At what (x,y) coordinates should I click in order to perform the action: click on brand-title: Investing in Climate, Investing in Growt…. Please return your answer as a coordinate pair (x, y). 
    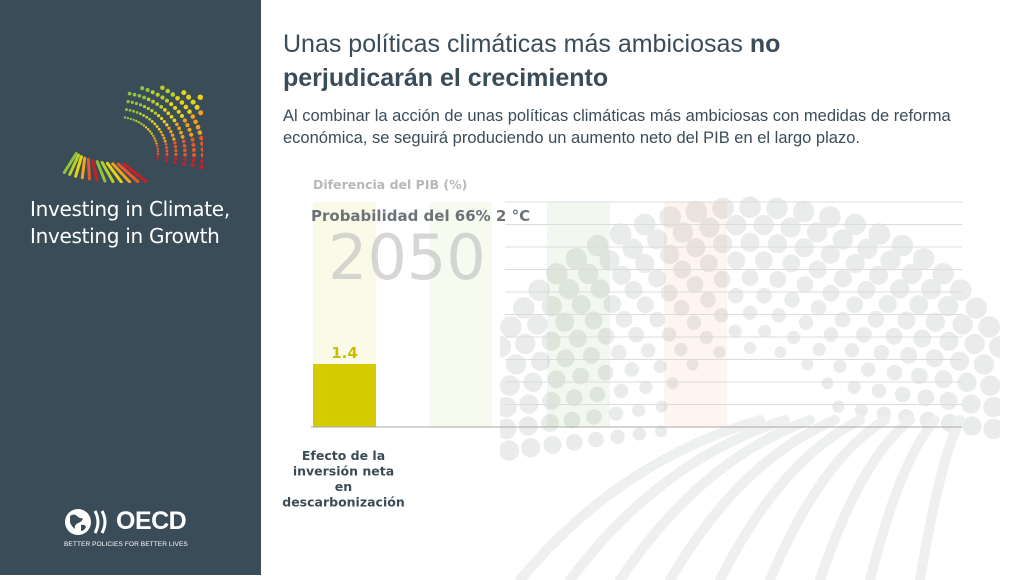
    Looking at the image, I should click on (130, 223).